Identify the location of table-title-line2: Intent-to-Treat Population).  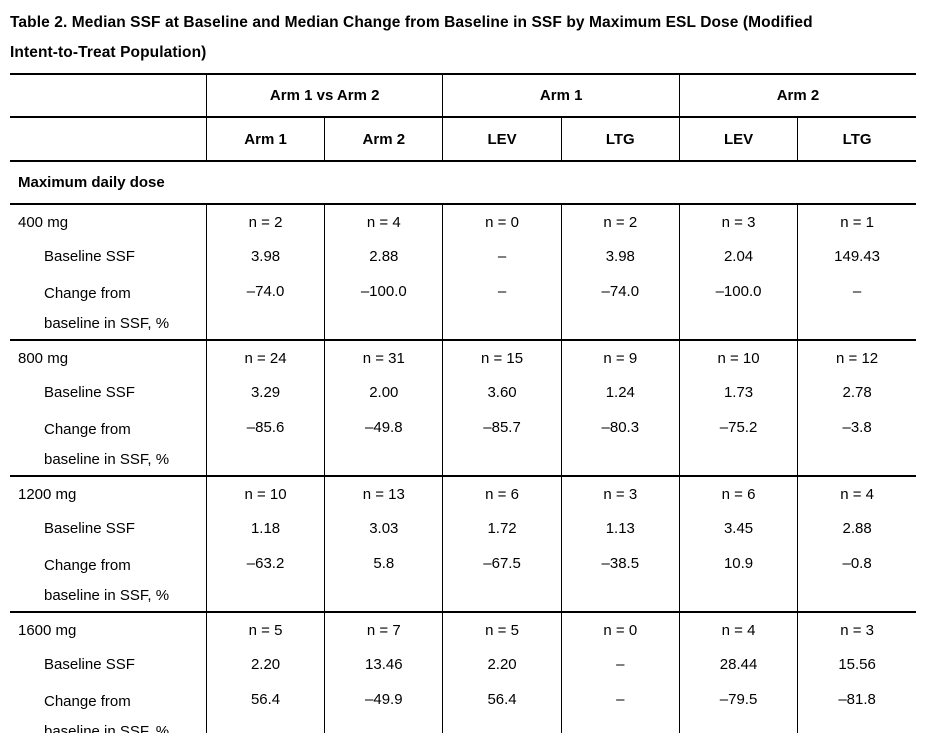
(108, 52).